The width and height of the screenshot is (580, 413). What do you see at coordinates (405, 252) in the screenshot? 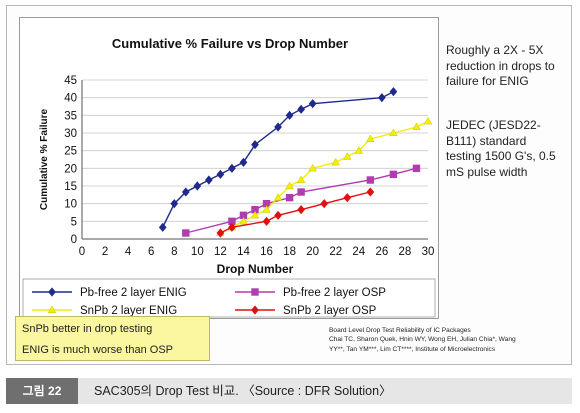
I see `x-tick-label: 28` at bounding box center [405, 252].